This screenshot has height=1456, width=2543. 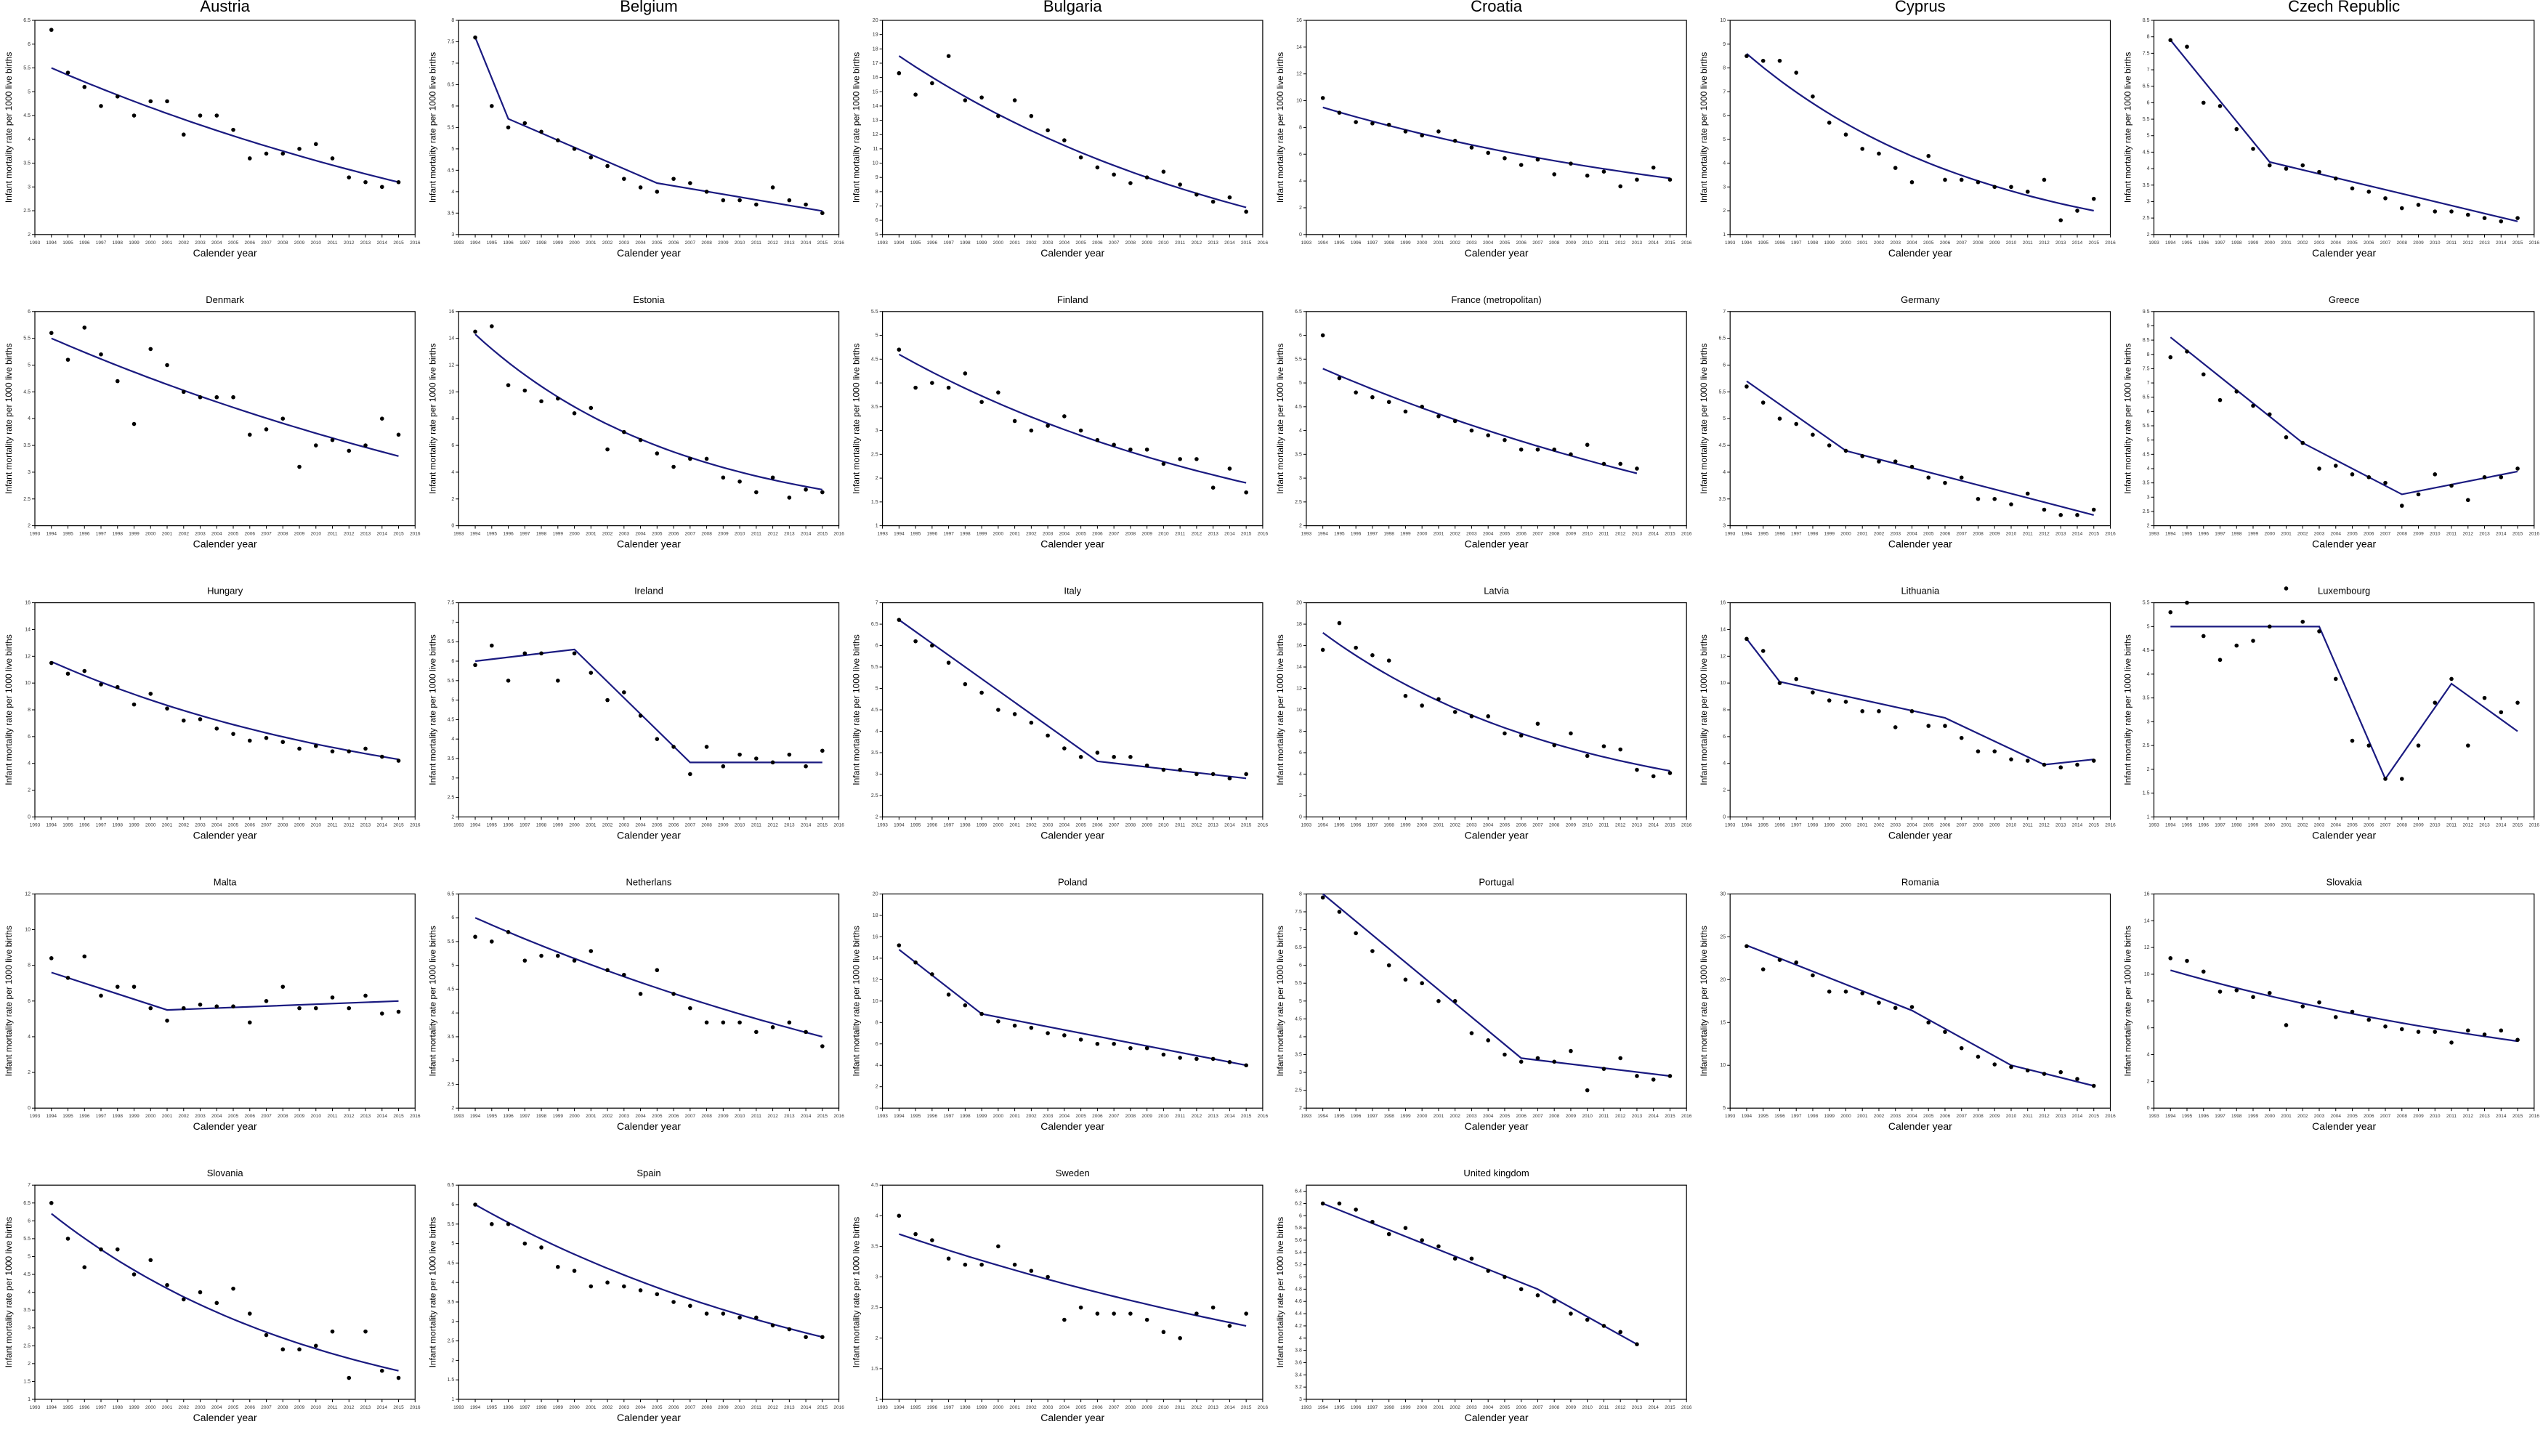 What do you see at coordinates (1722, 499) in the screenshot?
I see `y-tick-label: 3.5` at bounding box center [1722, 499].